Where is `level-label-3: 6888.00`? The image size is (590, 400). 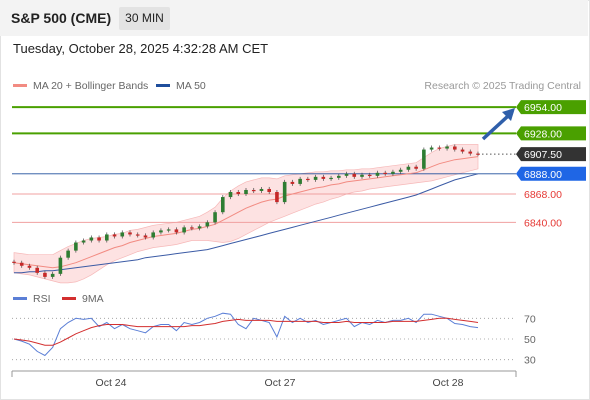 level-label-3: 6888.00 is located at coordinates (543, 175).